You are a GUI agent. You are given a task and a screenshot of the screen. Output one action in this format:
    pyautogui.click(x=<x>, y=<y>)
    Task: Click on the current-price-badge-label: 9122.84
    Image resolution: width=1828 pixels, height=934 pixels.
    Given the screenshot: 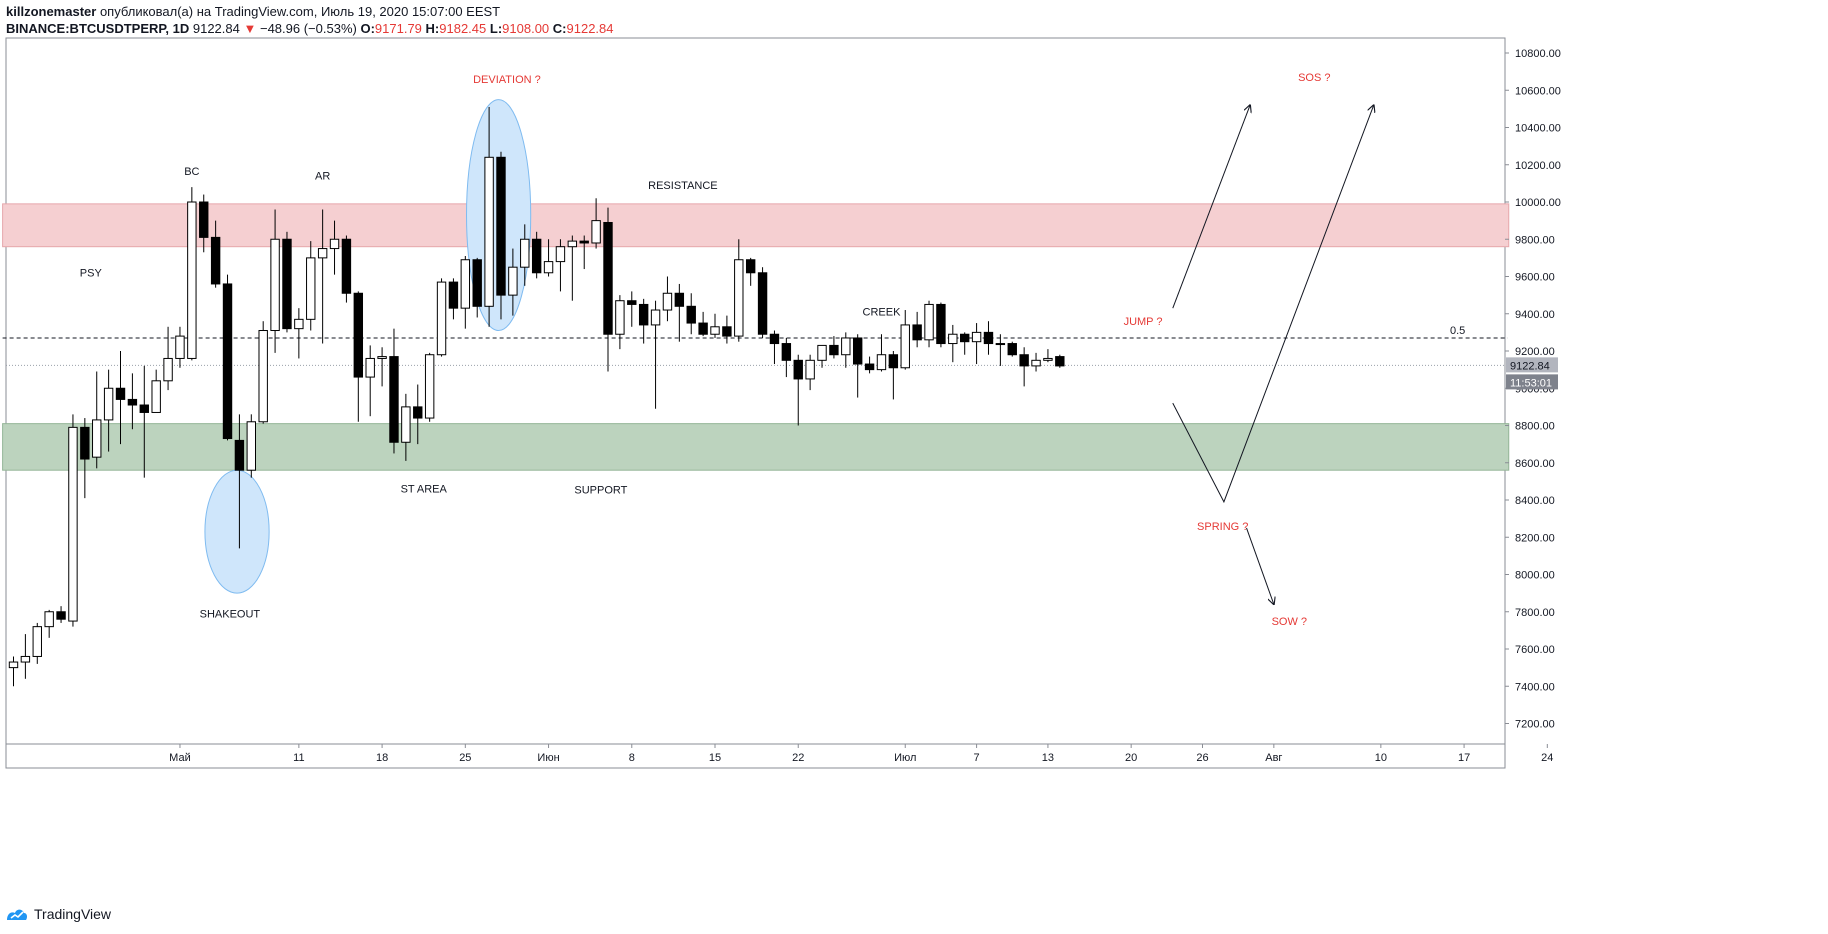 What is the action you would take?
    pyautogui.click(x=1530, y=366)
    